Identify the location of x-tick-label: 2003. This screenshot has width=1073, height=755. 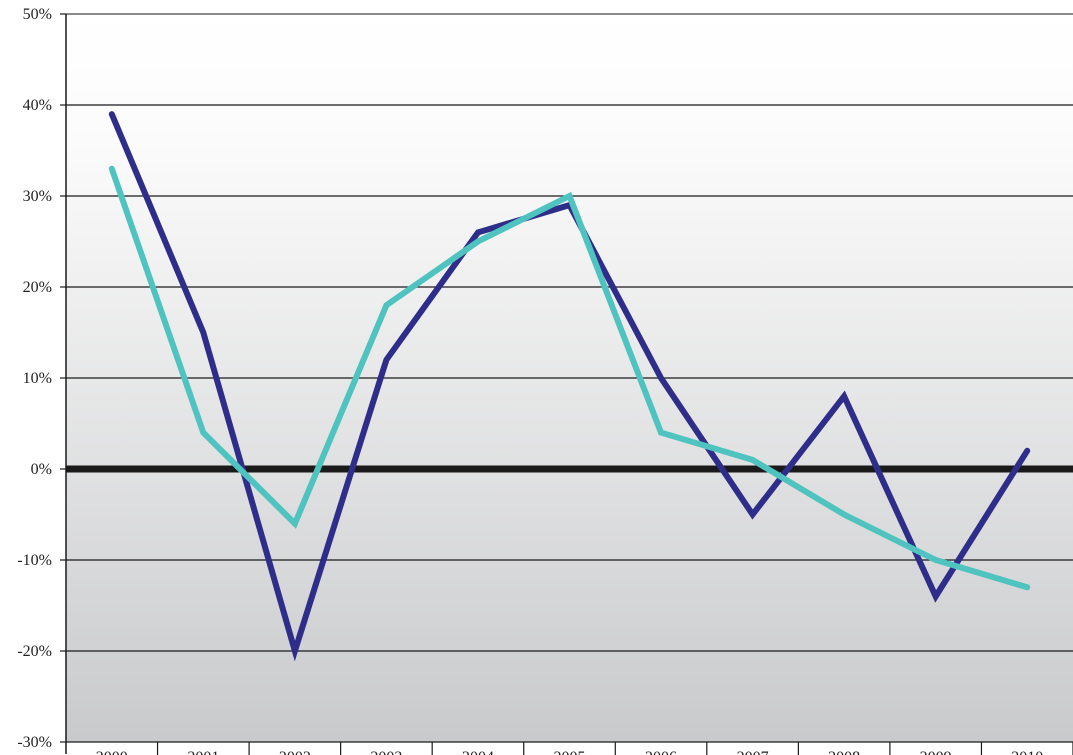
(386, 752).